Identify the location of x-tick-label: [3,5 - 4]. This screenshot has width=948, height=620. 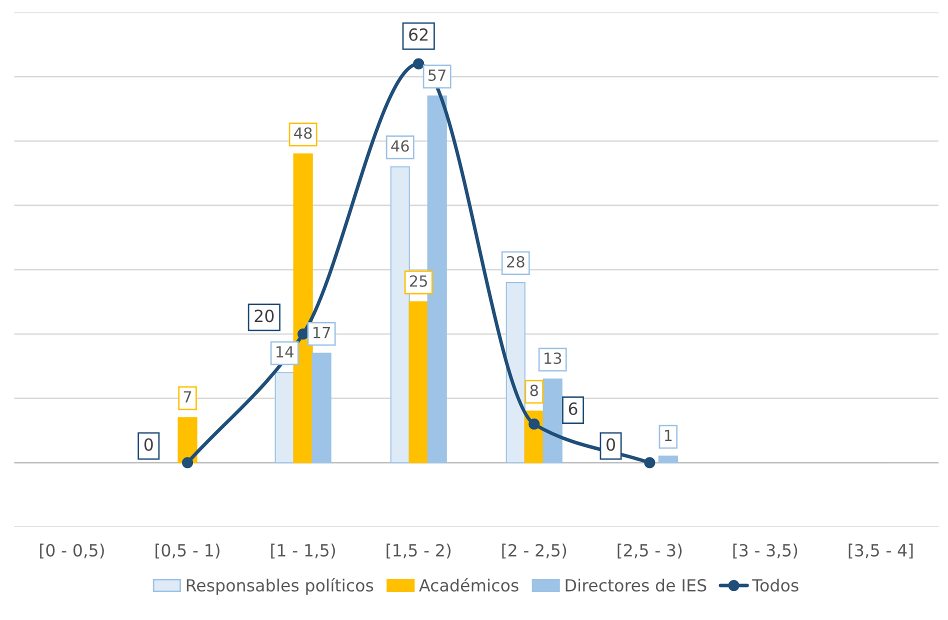
(880, 551).